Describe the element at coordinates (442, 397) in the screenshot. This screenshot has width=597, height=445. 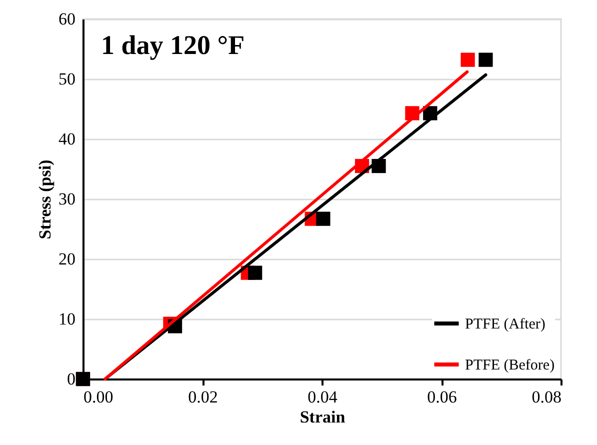
I see `x-tick-label: 0.06` at that location.